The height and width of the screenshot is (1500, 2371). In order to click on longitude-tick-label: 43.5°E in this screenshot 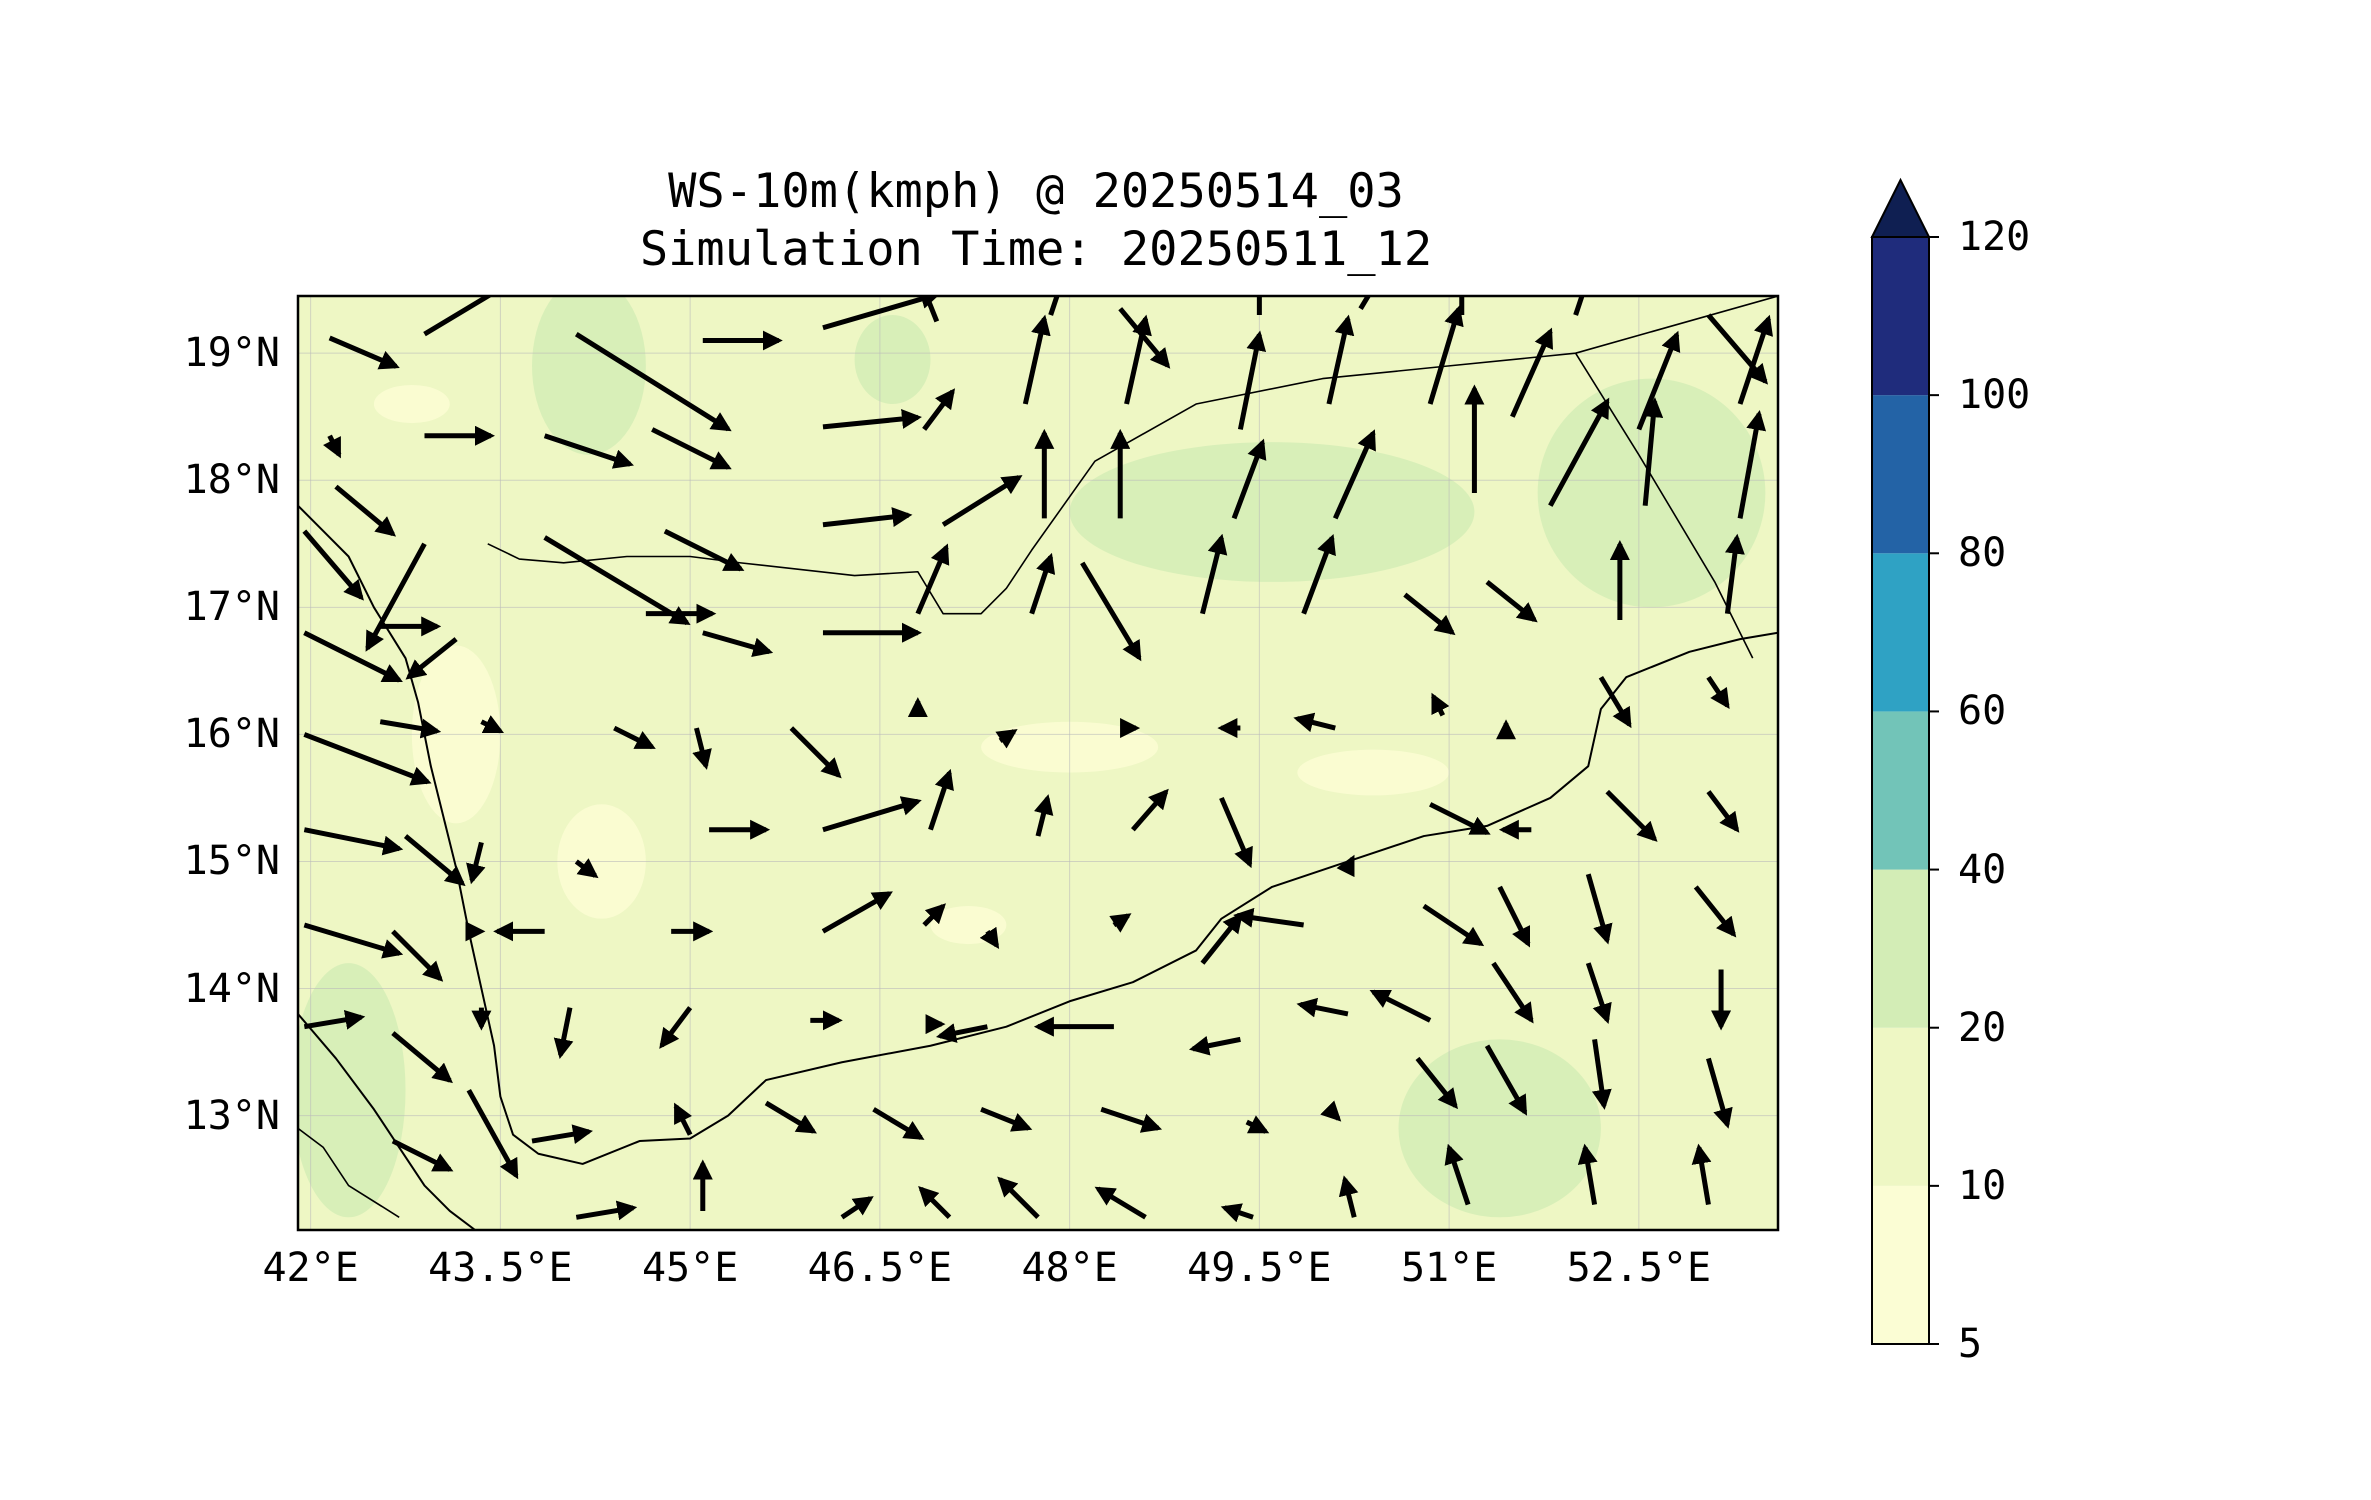, I will do `click(500, 1268)`.